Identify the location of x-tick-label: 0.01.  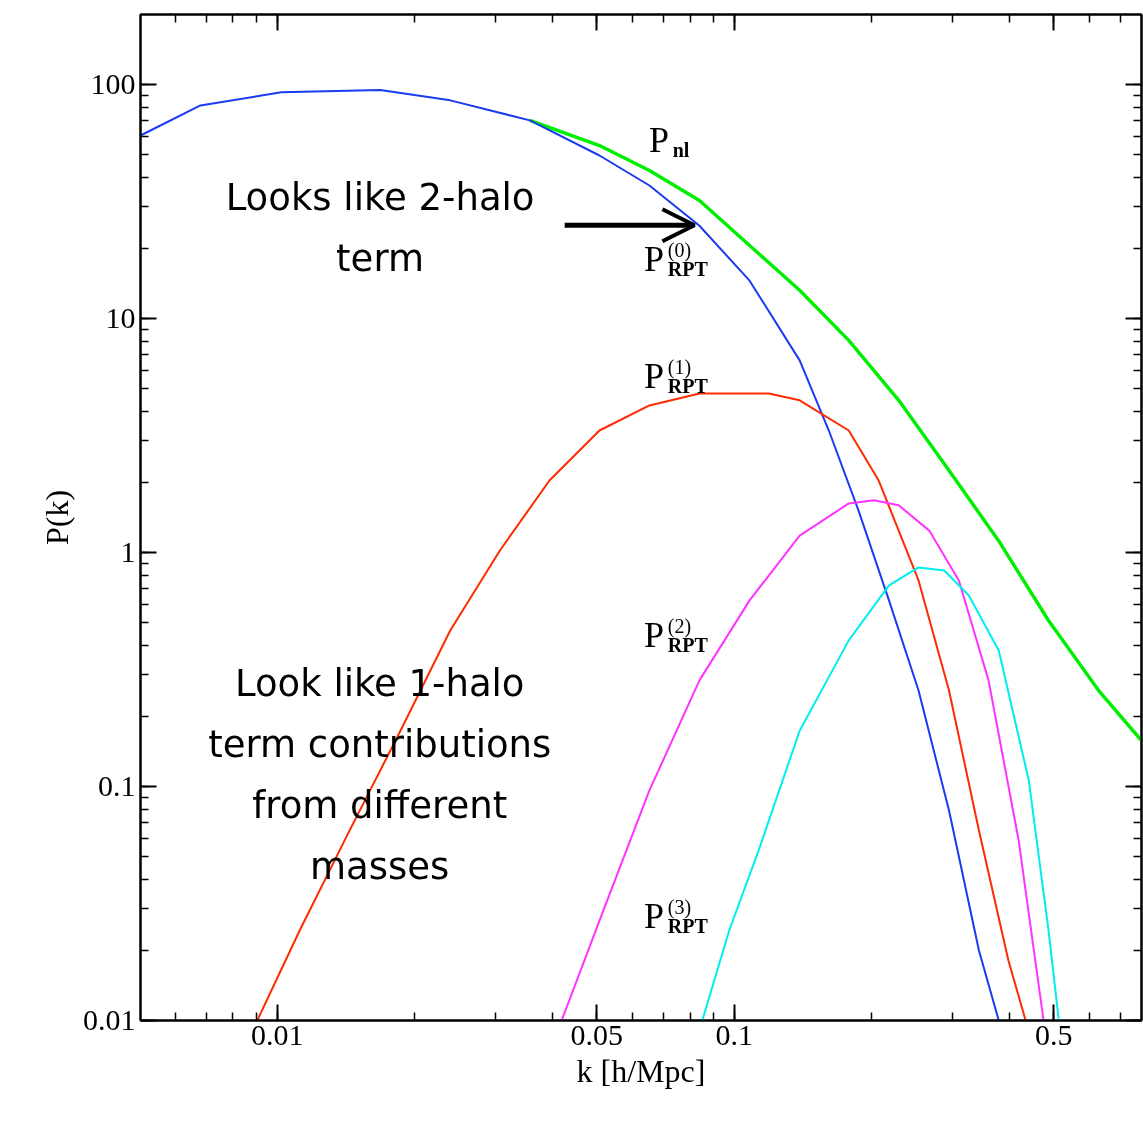
(277, 1034).